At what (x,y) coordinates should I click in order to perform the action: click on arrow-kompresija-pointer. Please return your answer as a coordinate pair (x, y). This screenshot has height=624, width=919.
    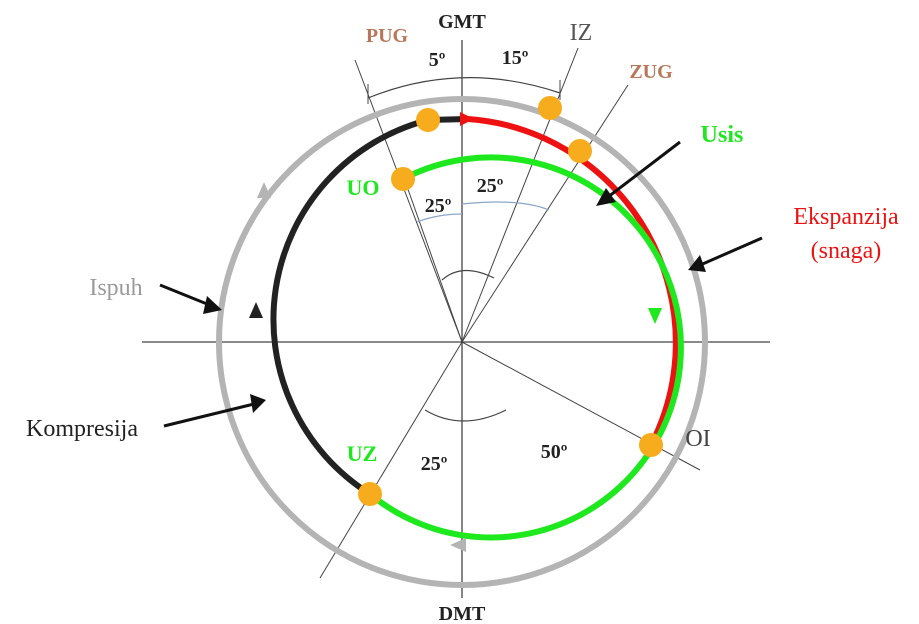
    Looking at the image, I should click on (209, 415).